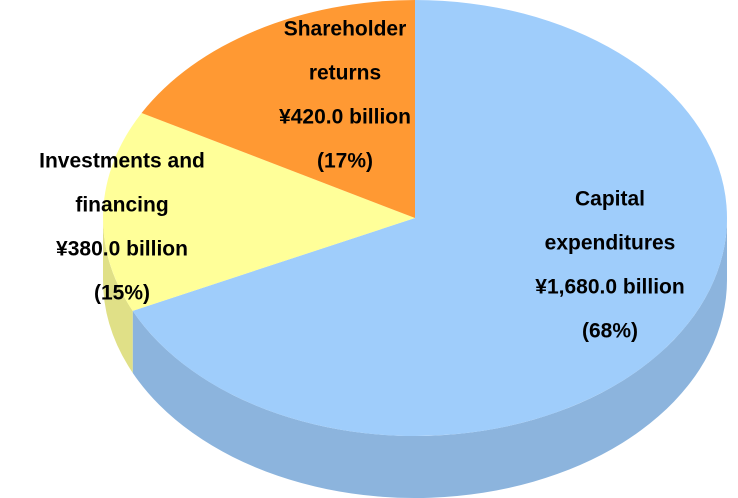 Image resolution: width=738 pixels, height=498 pixels. Describe the element at coordinates (122, 161) in the screenshot. I see `slice-label: Investments and` at that location.